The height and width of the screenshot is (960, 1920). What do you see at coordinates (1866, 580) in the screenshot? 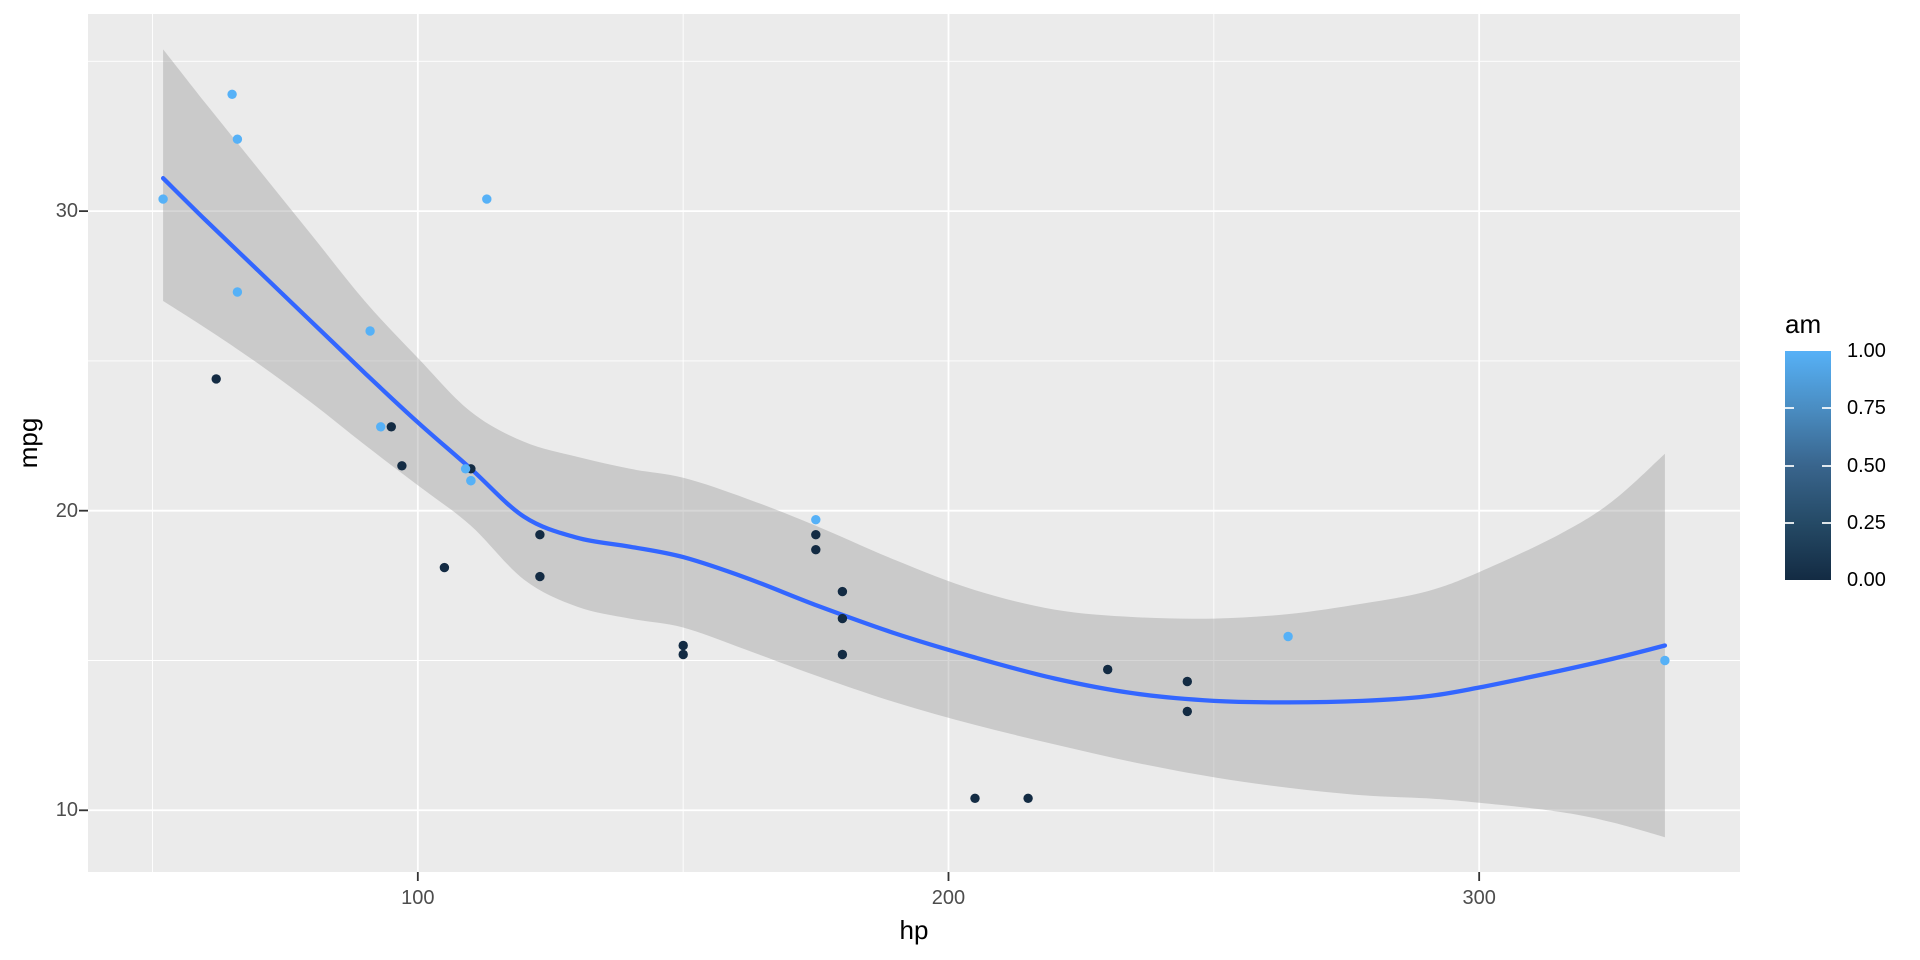
I see `legend-label: 0.00` at bounding box center [1866, 580].